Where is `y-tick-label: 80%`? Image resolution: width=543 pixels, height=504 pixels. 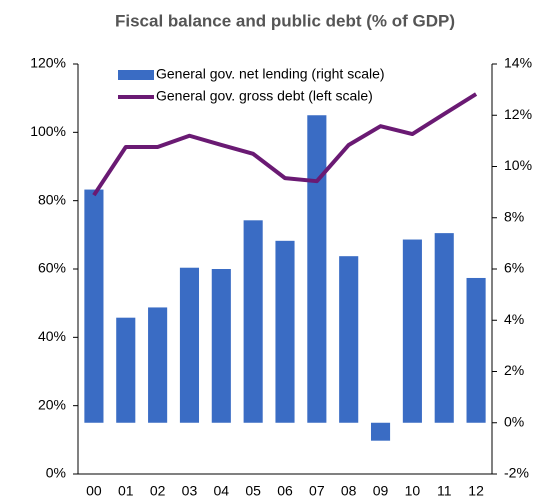
y-tick-label: 80% is located at coordinates (52, 199).